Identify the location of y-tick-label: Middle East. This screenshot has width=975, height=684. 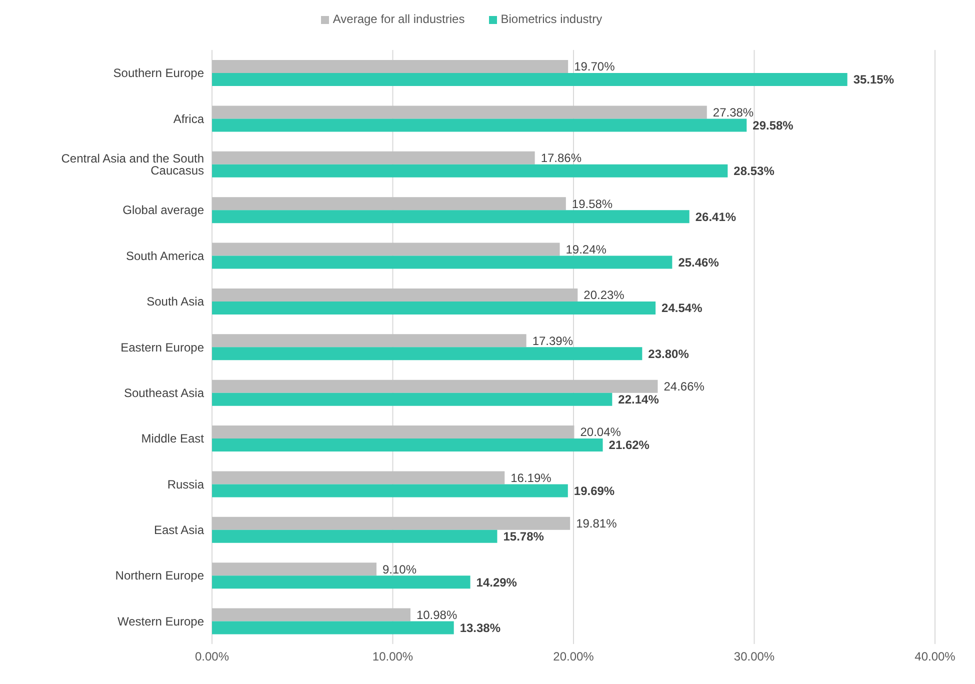
(173, 439).